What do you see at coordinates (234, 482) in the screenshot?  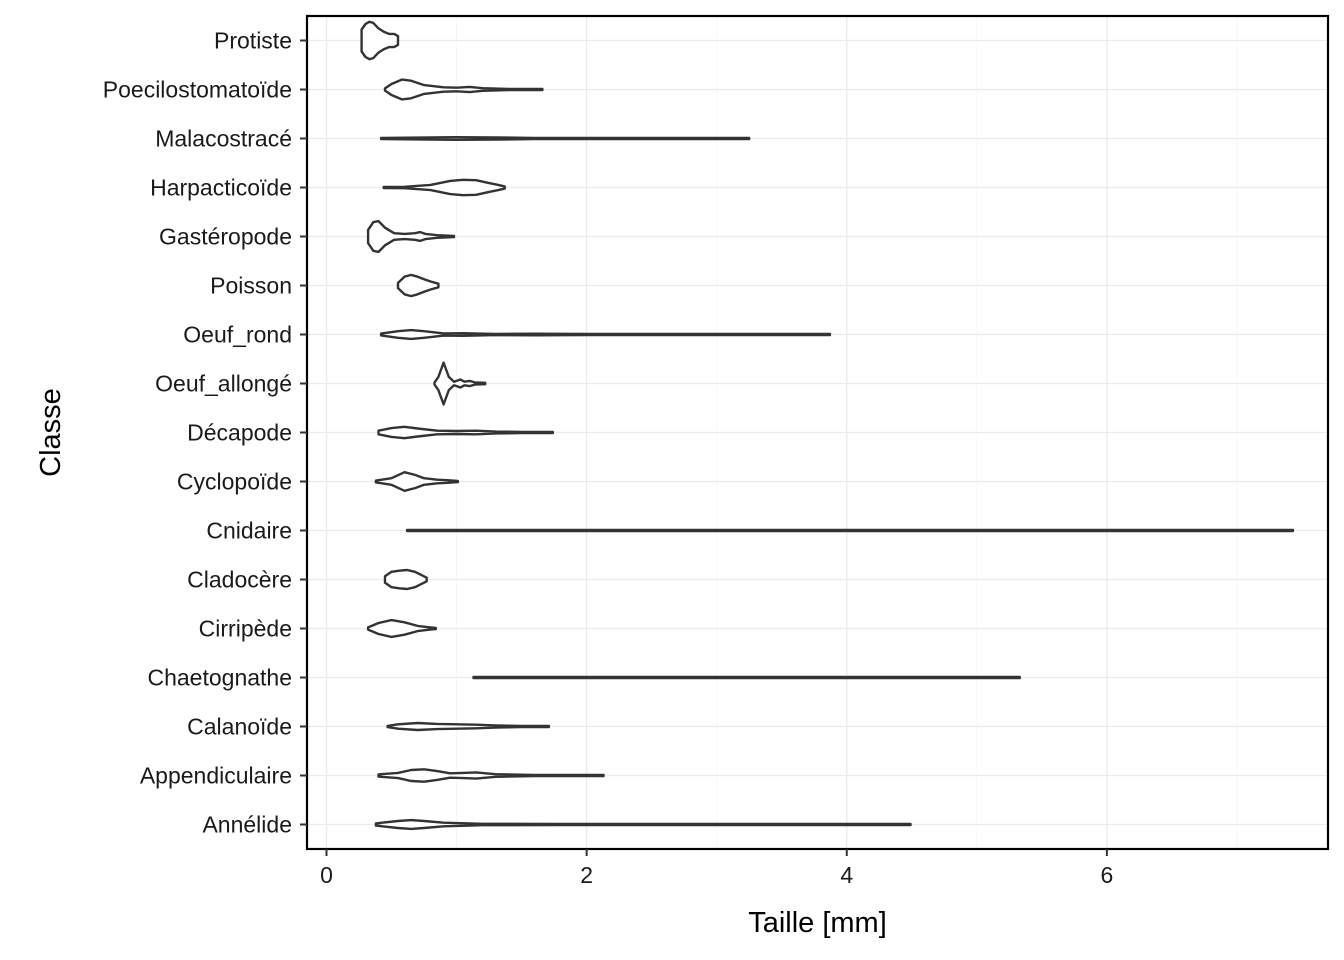 I see `y-tick-label: Cyclopoïde` at bounding box center [234, 482].